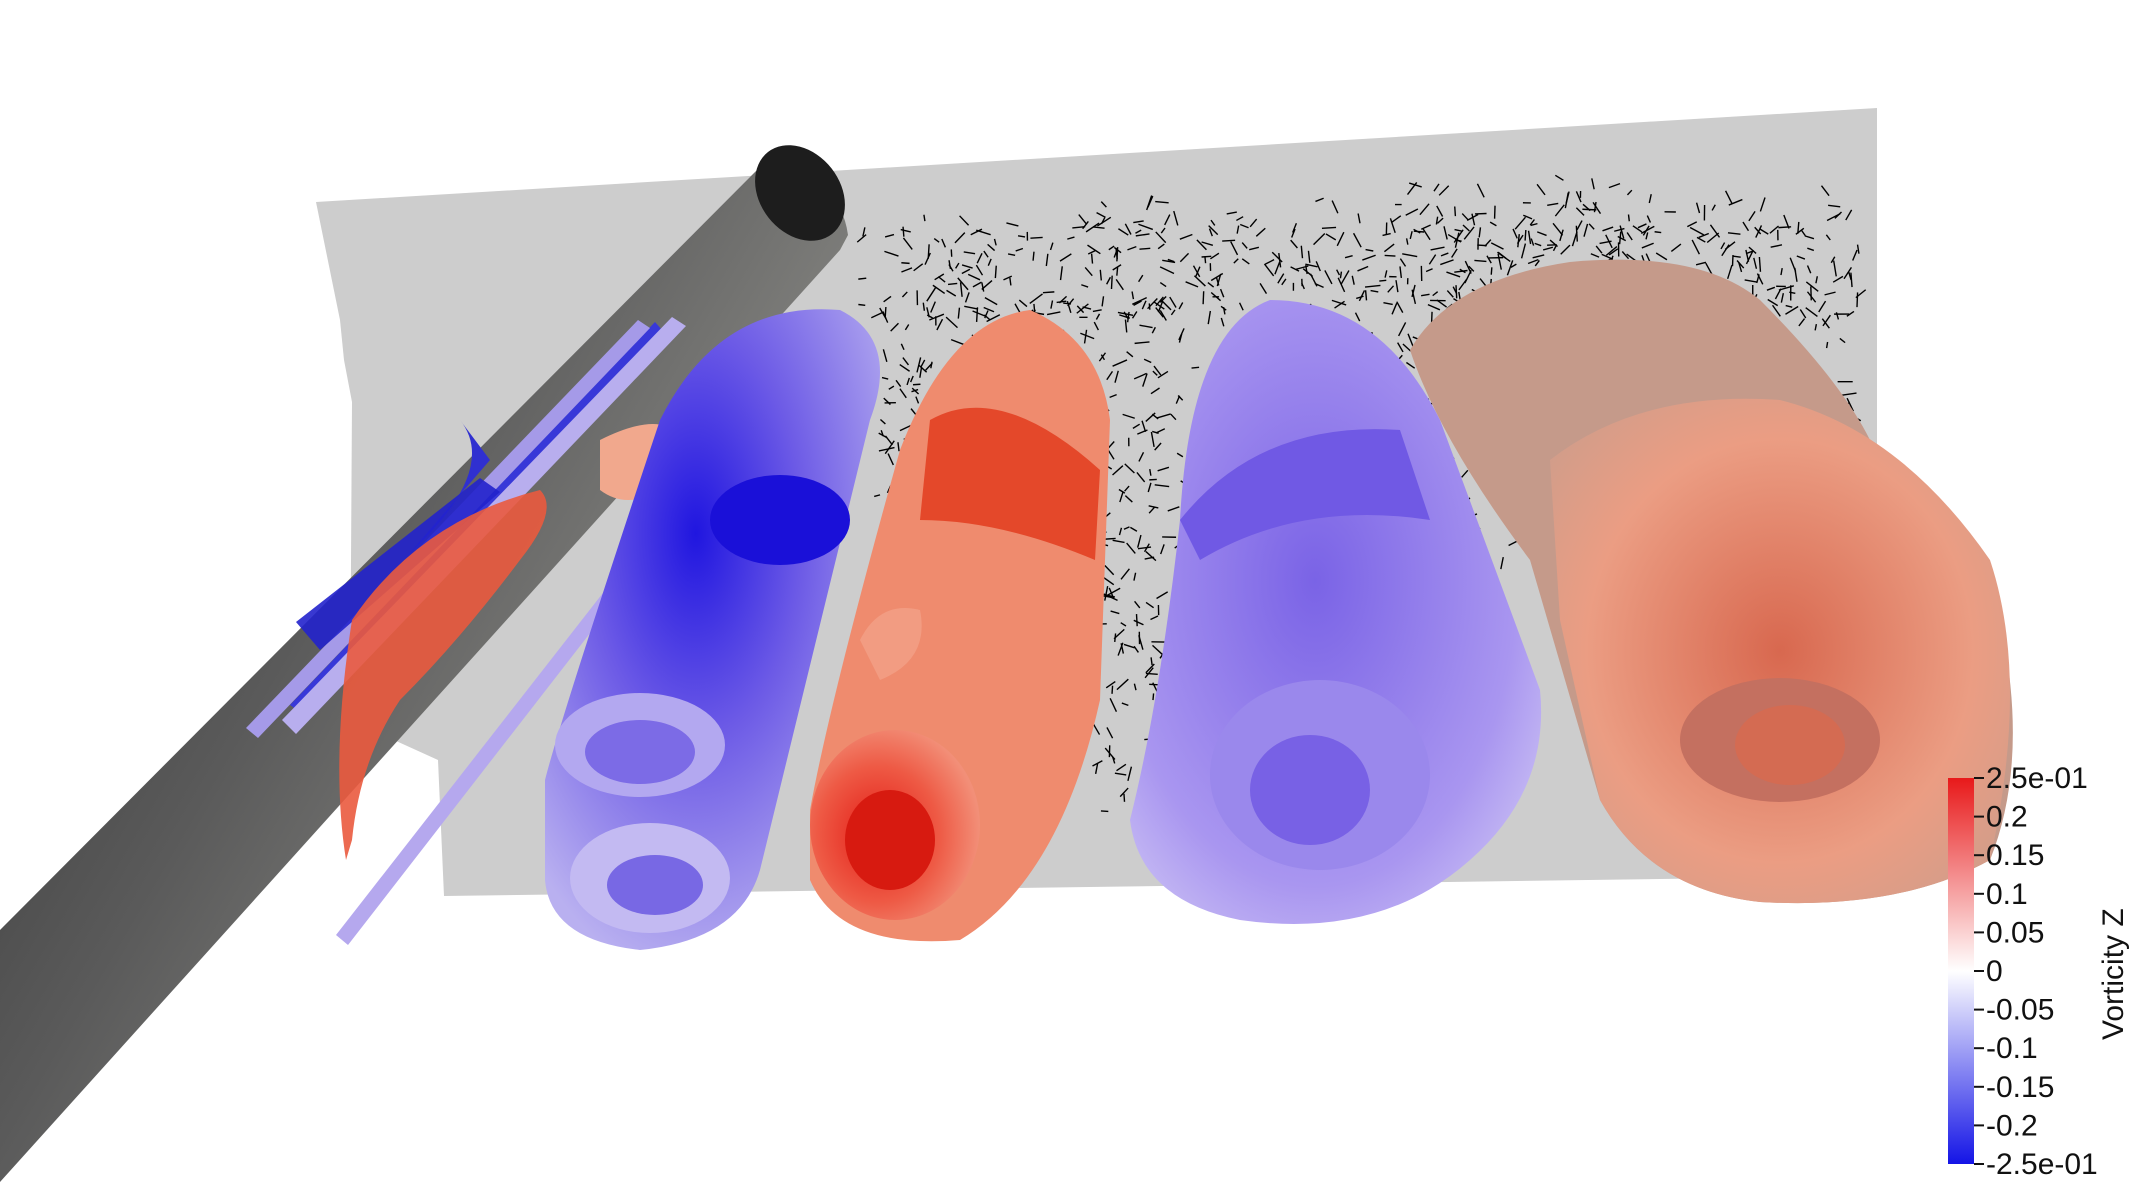 This screenshot has height=1182, width=2147. I want to click on colorbar-tick-label: -0.2, so click(2012, 1125).